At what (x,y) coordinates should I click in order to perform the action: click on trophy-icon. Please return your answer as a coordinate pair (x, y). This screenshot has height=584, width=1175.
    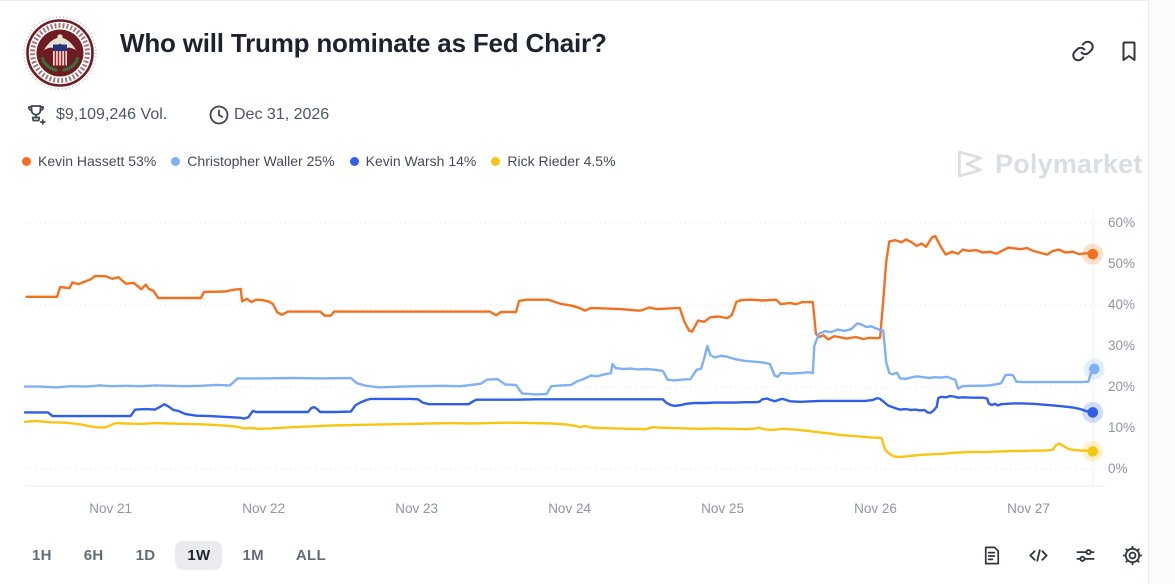
    Looking at the image, I should click on (36, 115).